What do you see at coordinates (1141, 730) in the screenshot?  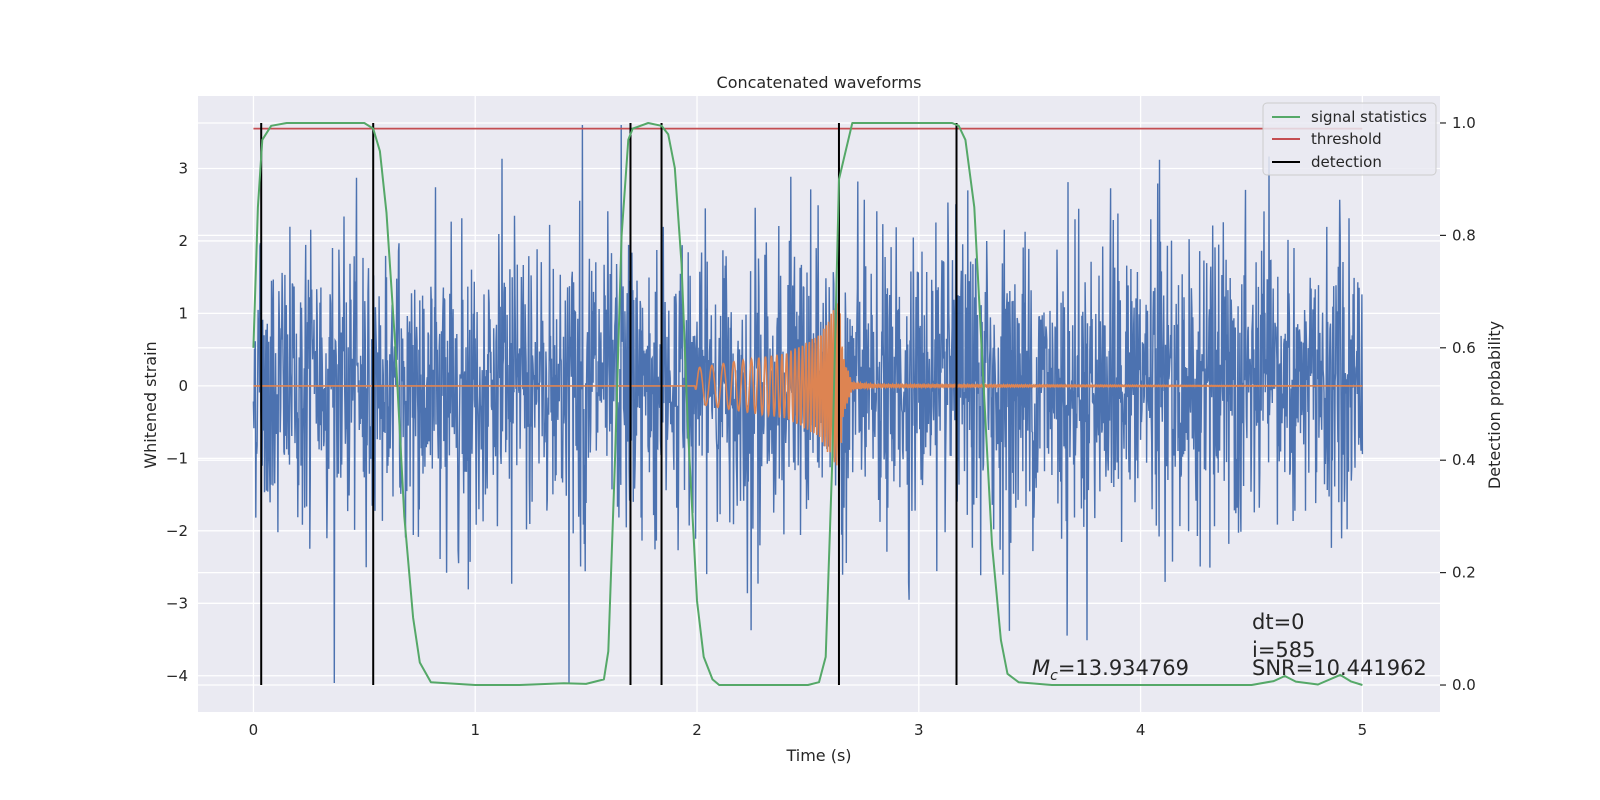 I see `x-tick-label: 4` at bounding box center [1141, 730].